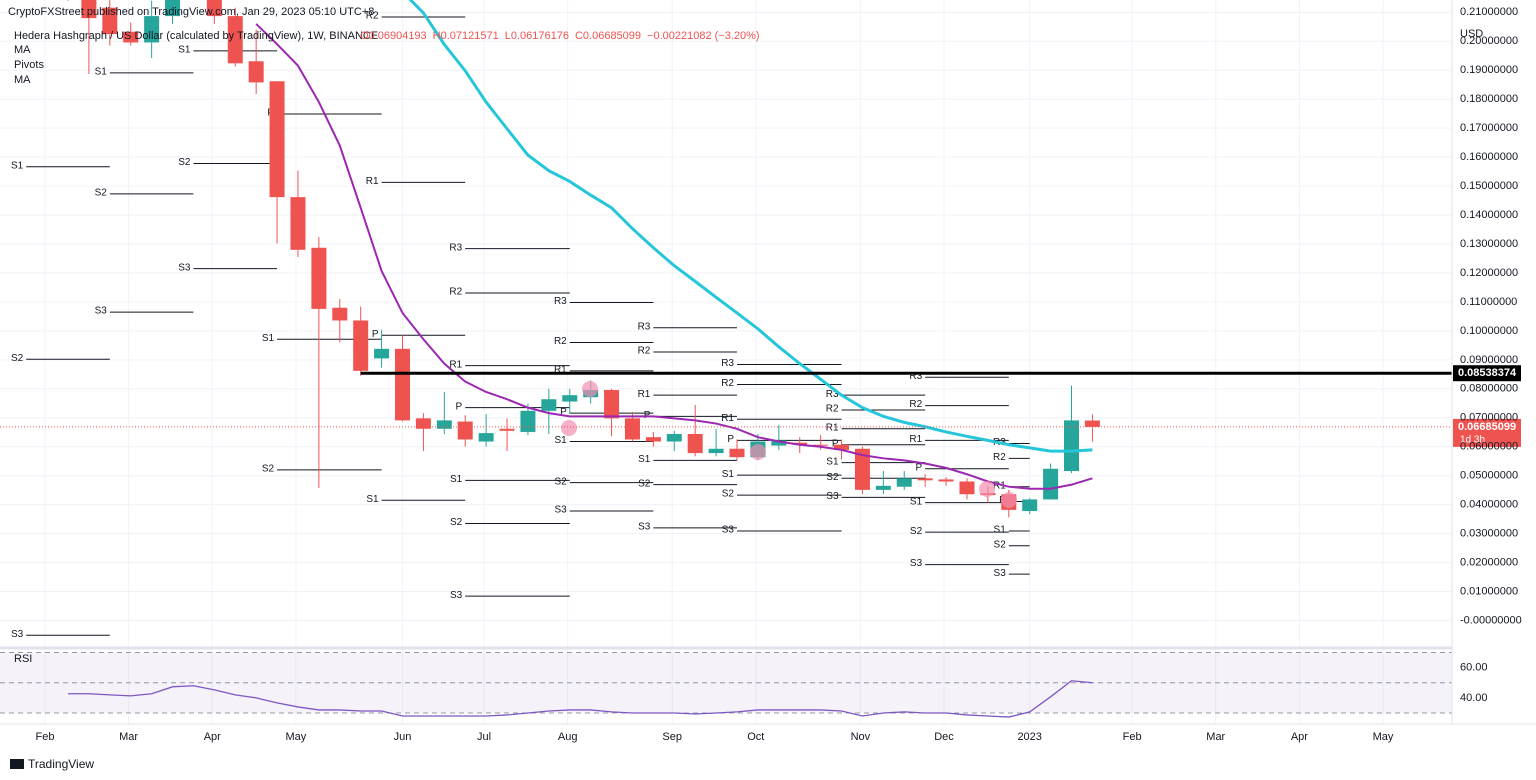 This screenshot has width=1536, height=780. What do you see at coordinates (580, 699) in the screenshot?
I see `rsi-line` at bounding box center [580, 699].